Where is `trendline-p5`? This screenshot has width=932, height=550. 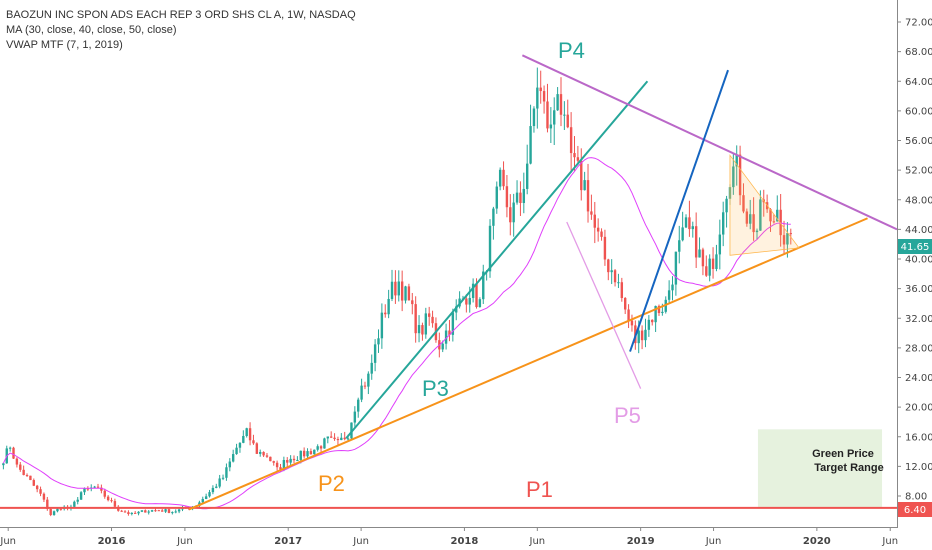 trendline-p5 is located at coordinates (604, 305).